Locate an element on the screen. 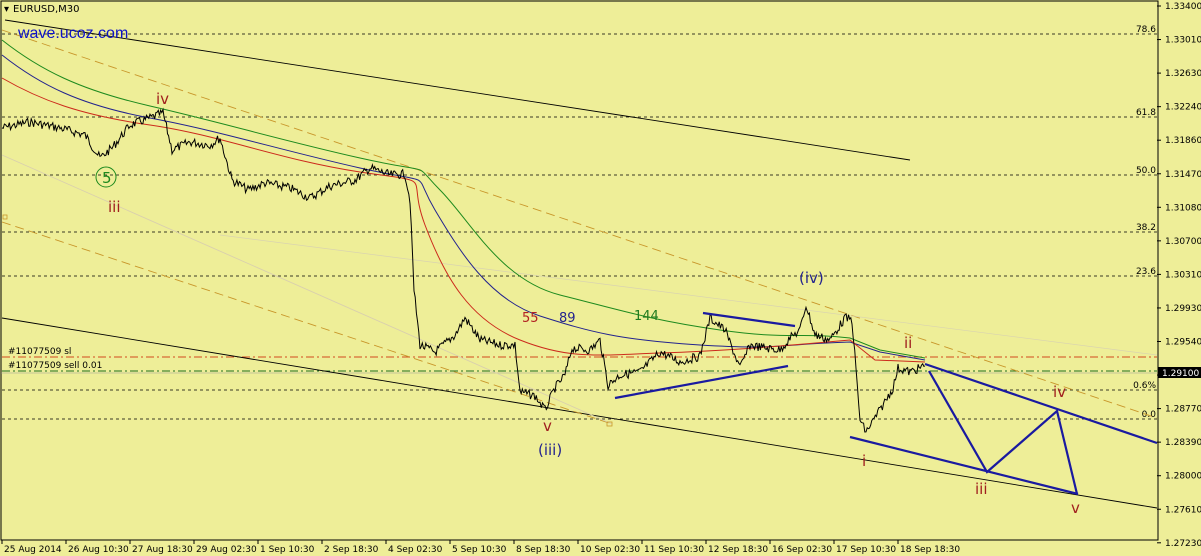 The image size is (1201, 556). current-price-marker is located at coordinates (1179, 372).